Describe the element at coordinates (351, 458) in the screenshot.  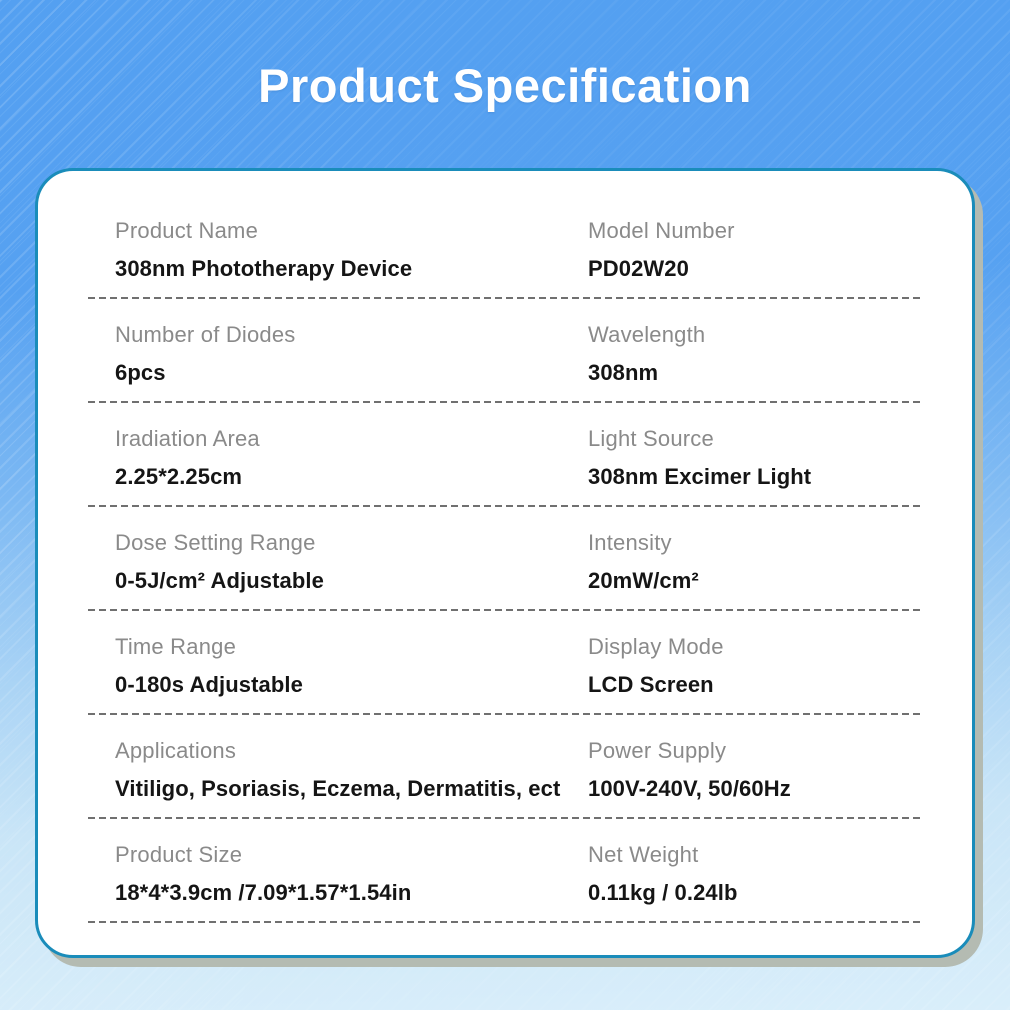
I see `spec-cell-left: Iradiation Area 2.25*2.25cm` at that location.